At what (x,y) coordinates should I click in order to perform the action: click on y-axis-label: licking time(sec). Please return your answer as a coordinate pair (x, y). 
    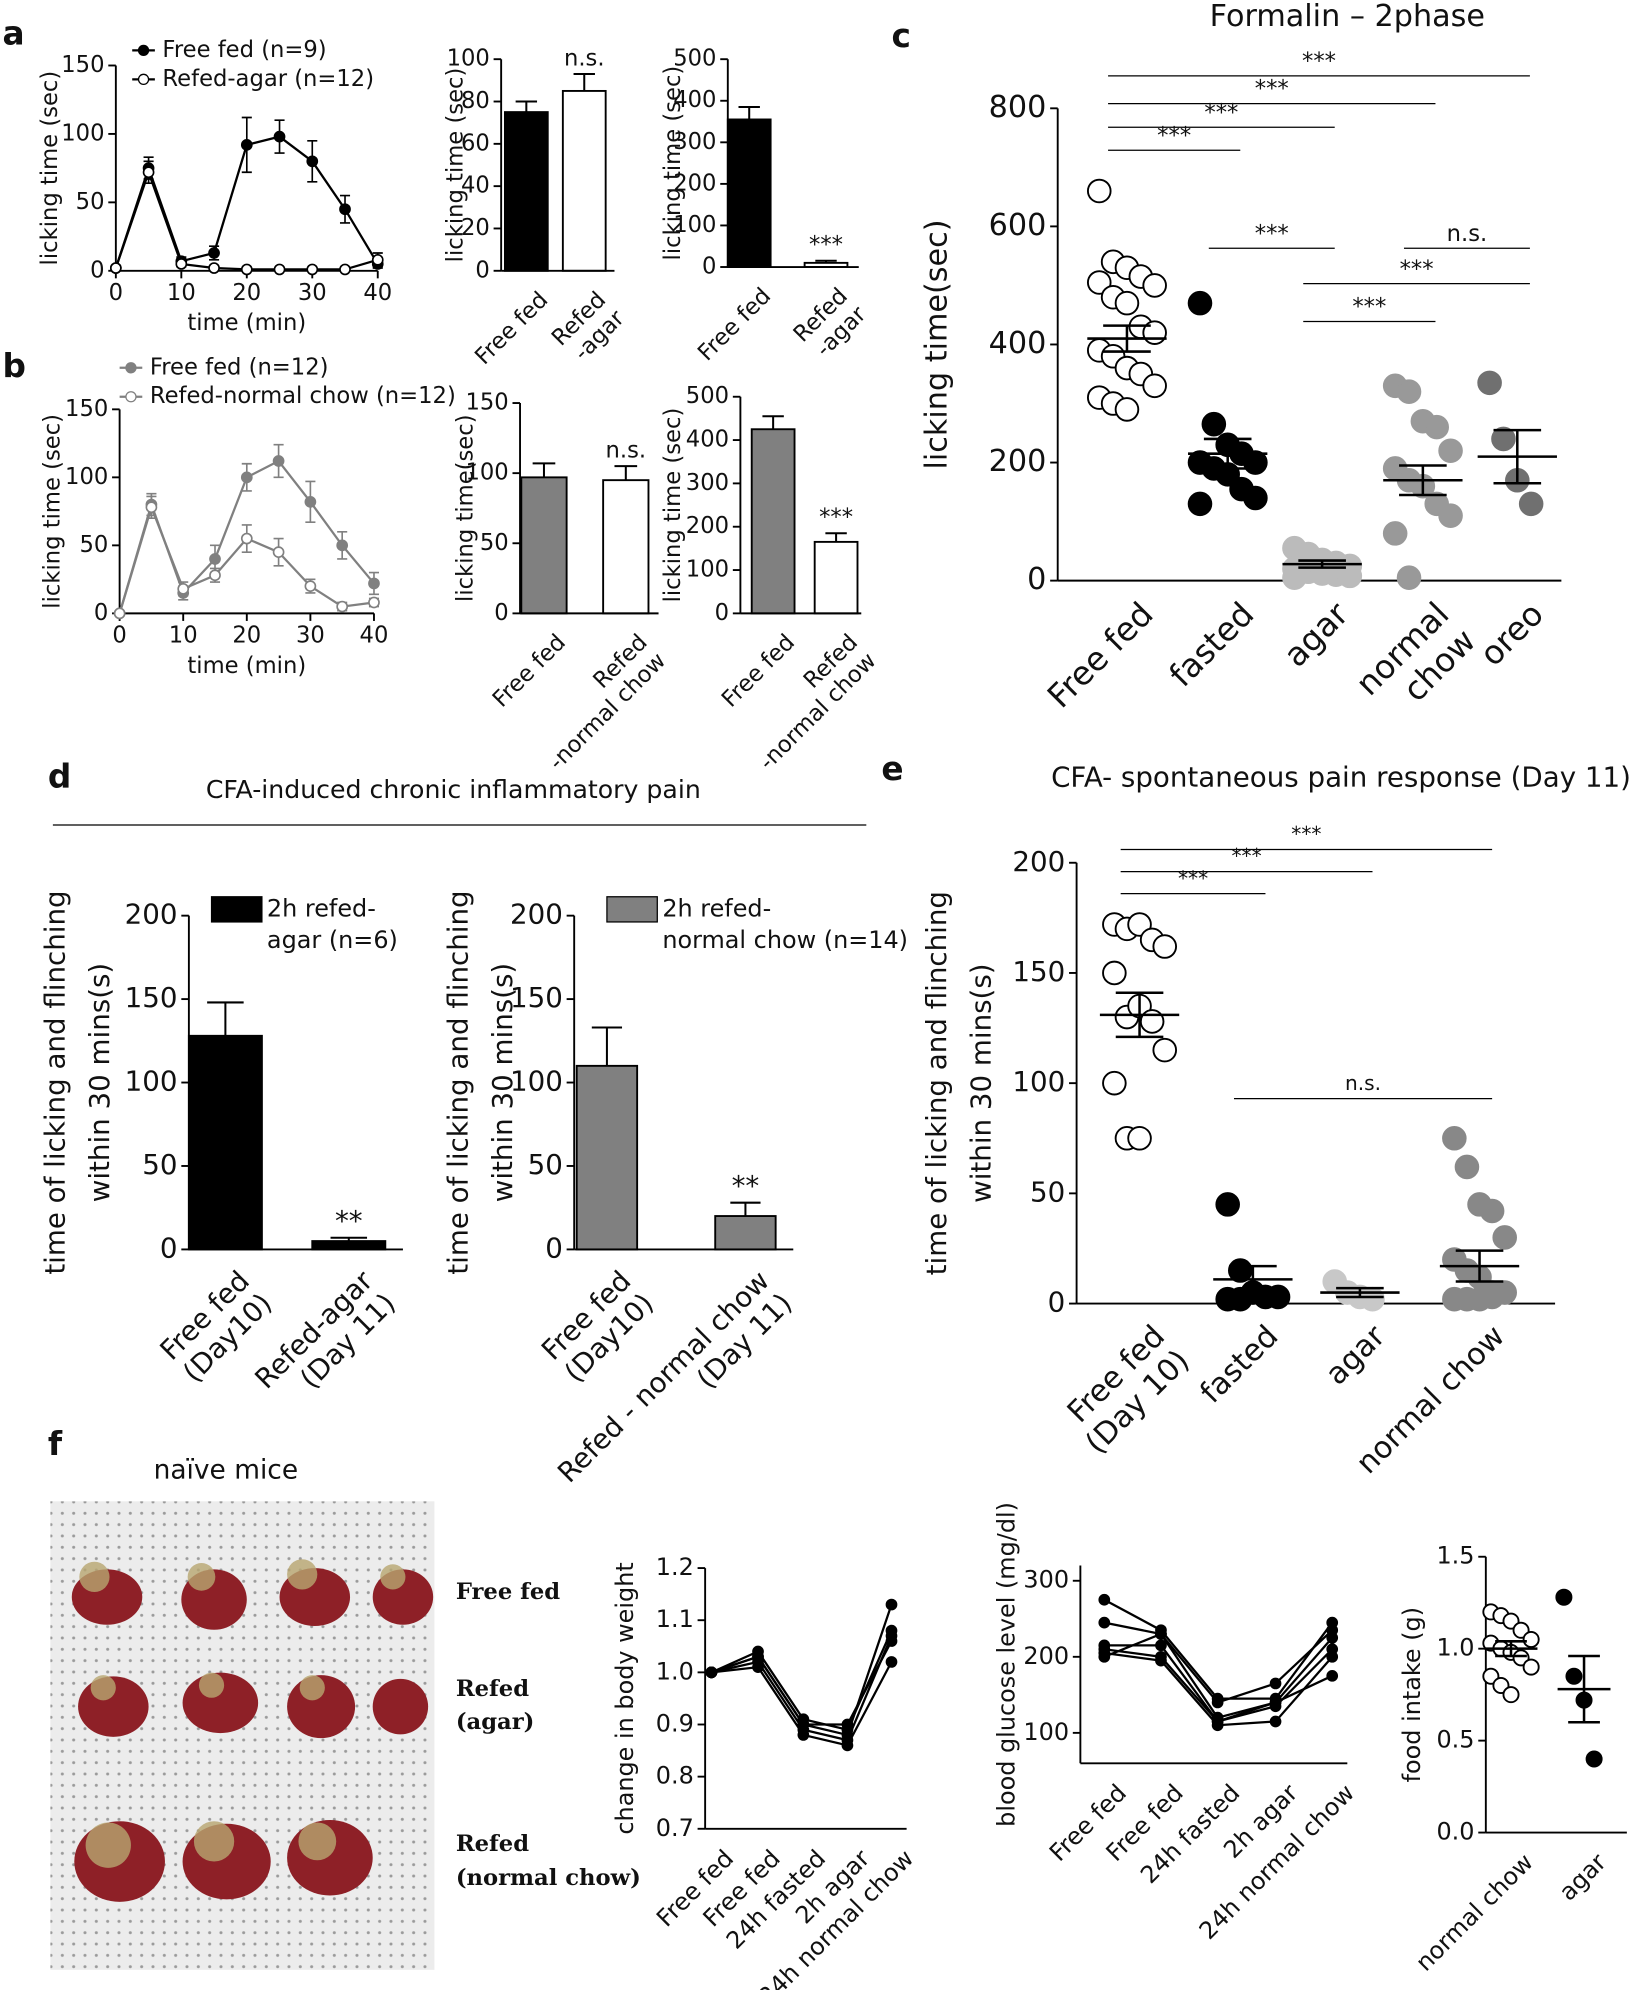
    Looking at the image, I should click on (465, 507).